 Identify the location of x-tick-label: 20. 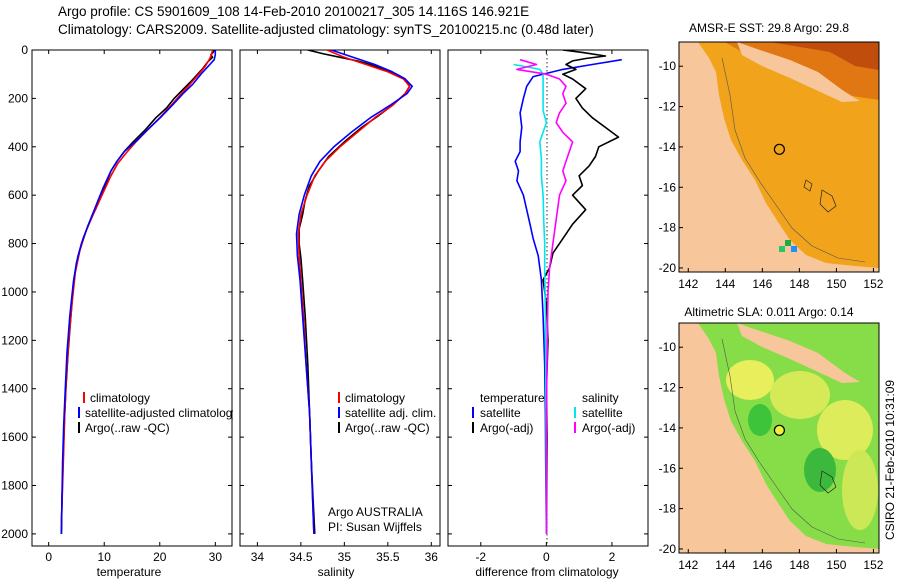
(160, 557).